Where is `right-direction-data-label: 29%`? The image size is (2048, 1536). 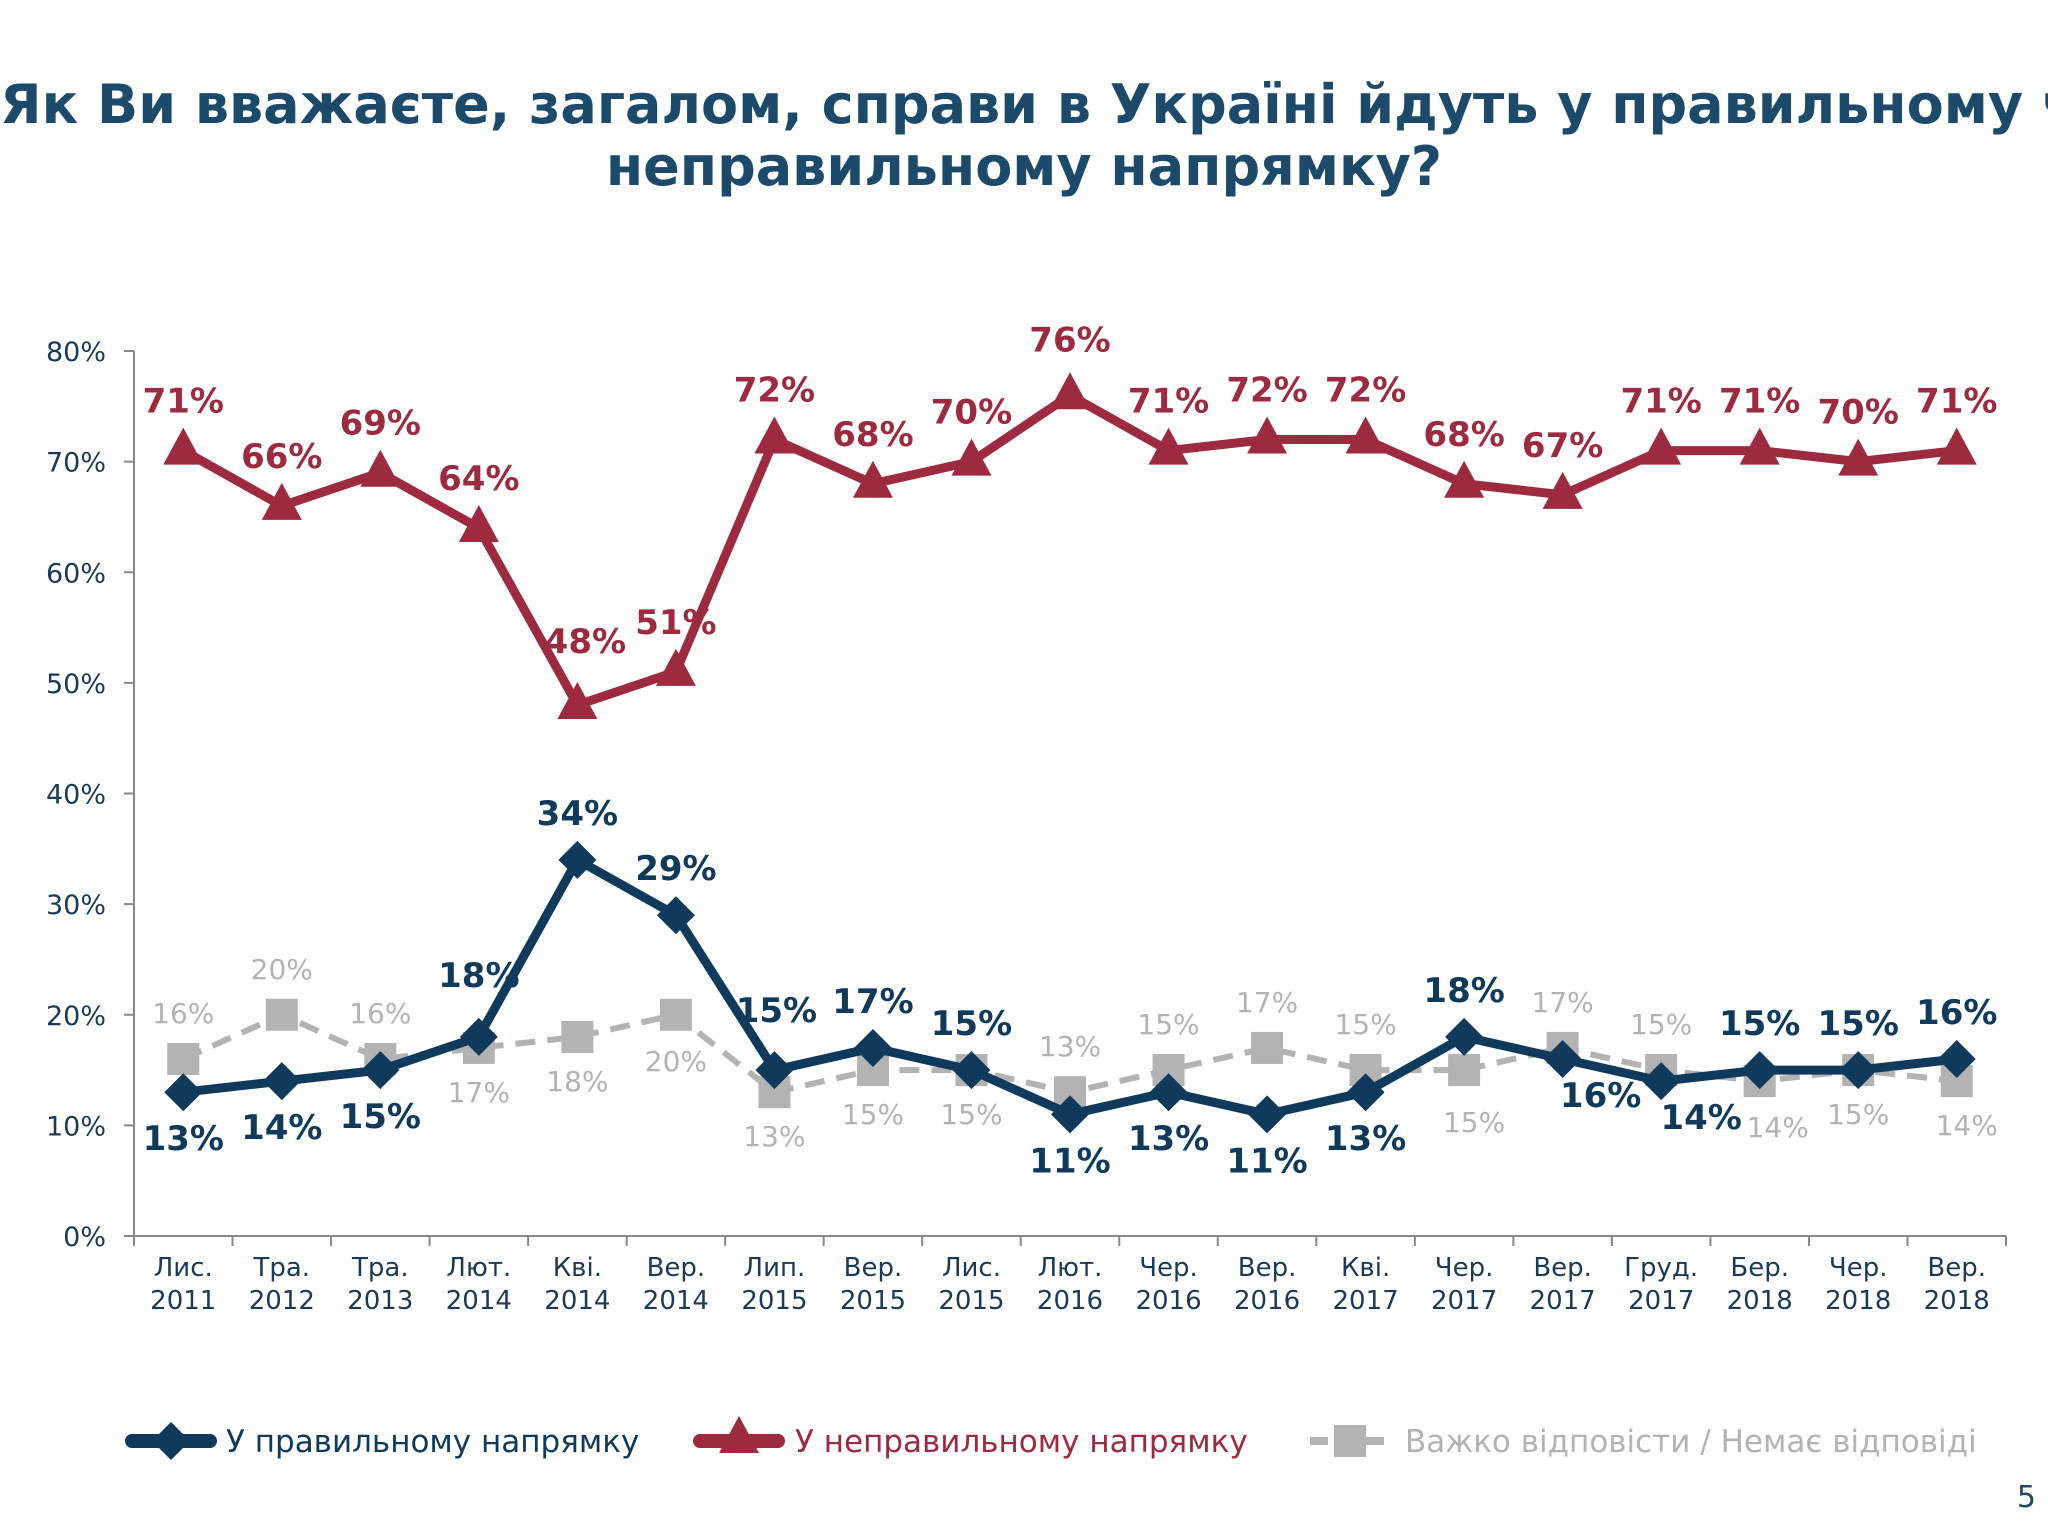 right-direction-data-label: 29% is located at coordinates (675, 869).